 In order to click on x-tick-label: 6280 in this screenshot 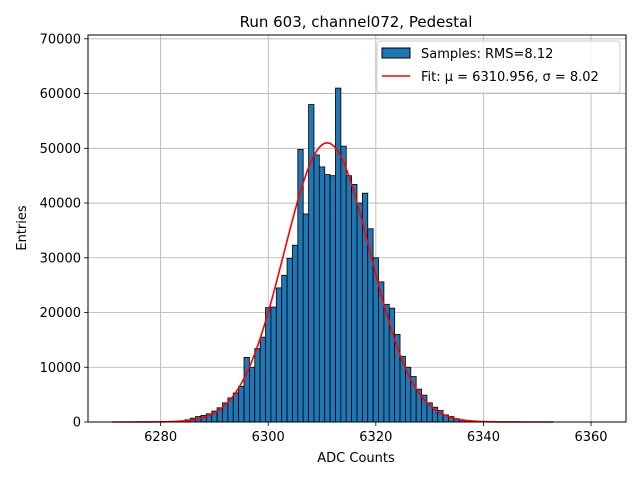, I will do `click(160, 437)`.